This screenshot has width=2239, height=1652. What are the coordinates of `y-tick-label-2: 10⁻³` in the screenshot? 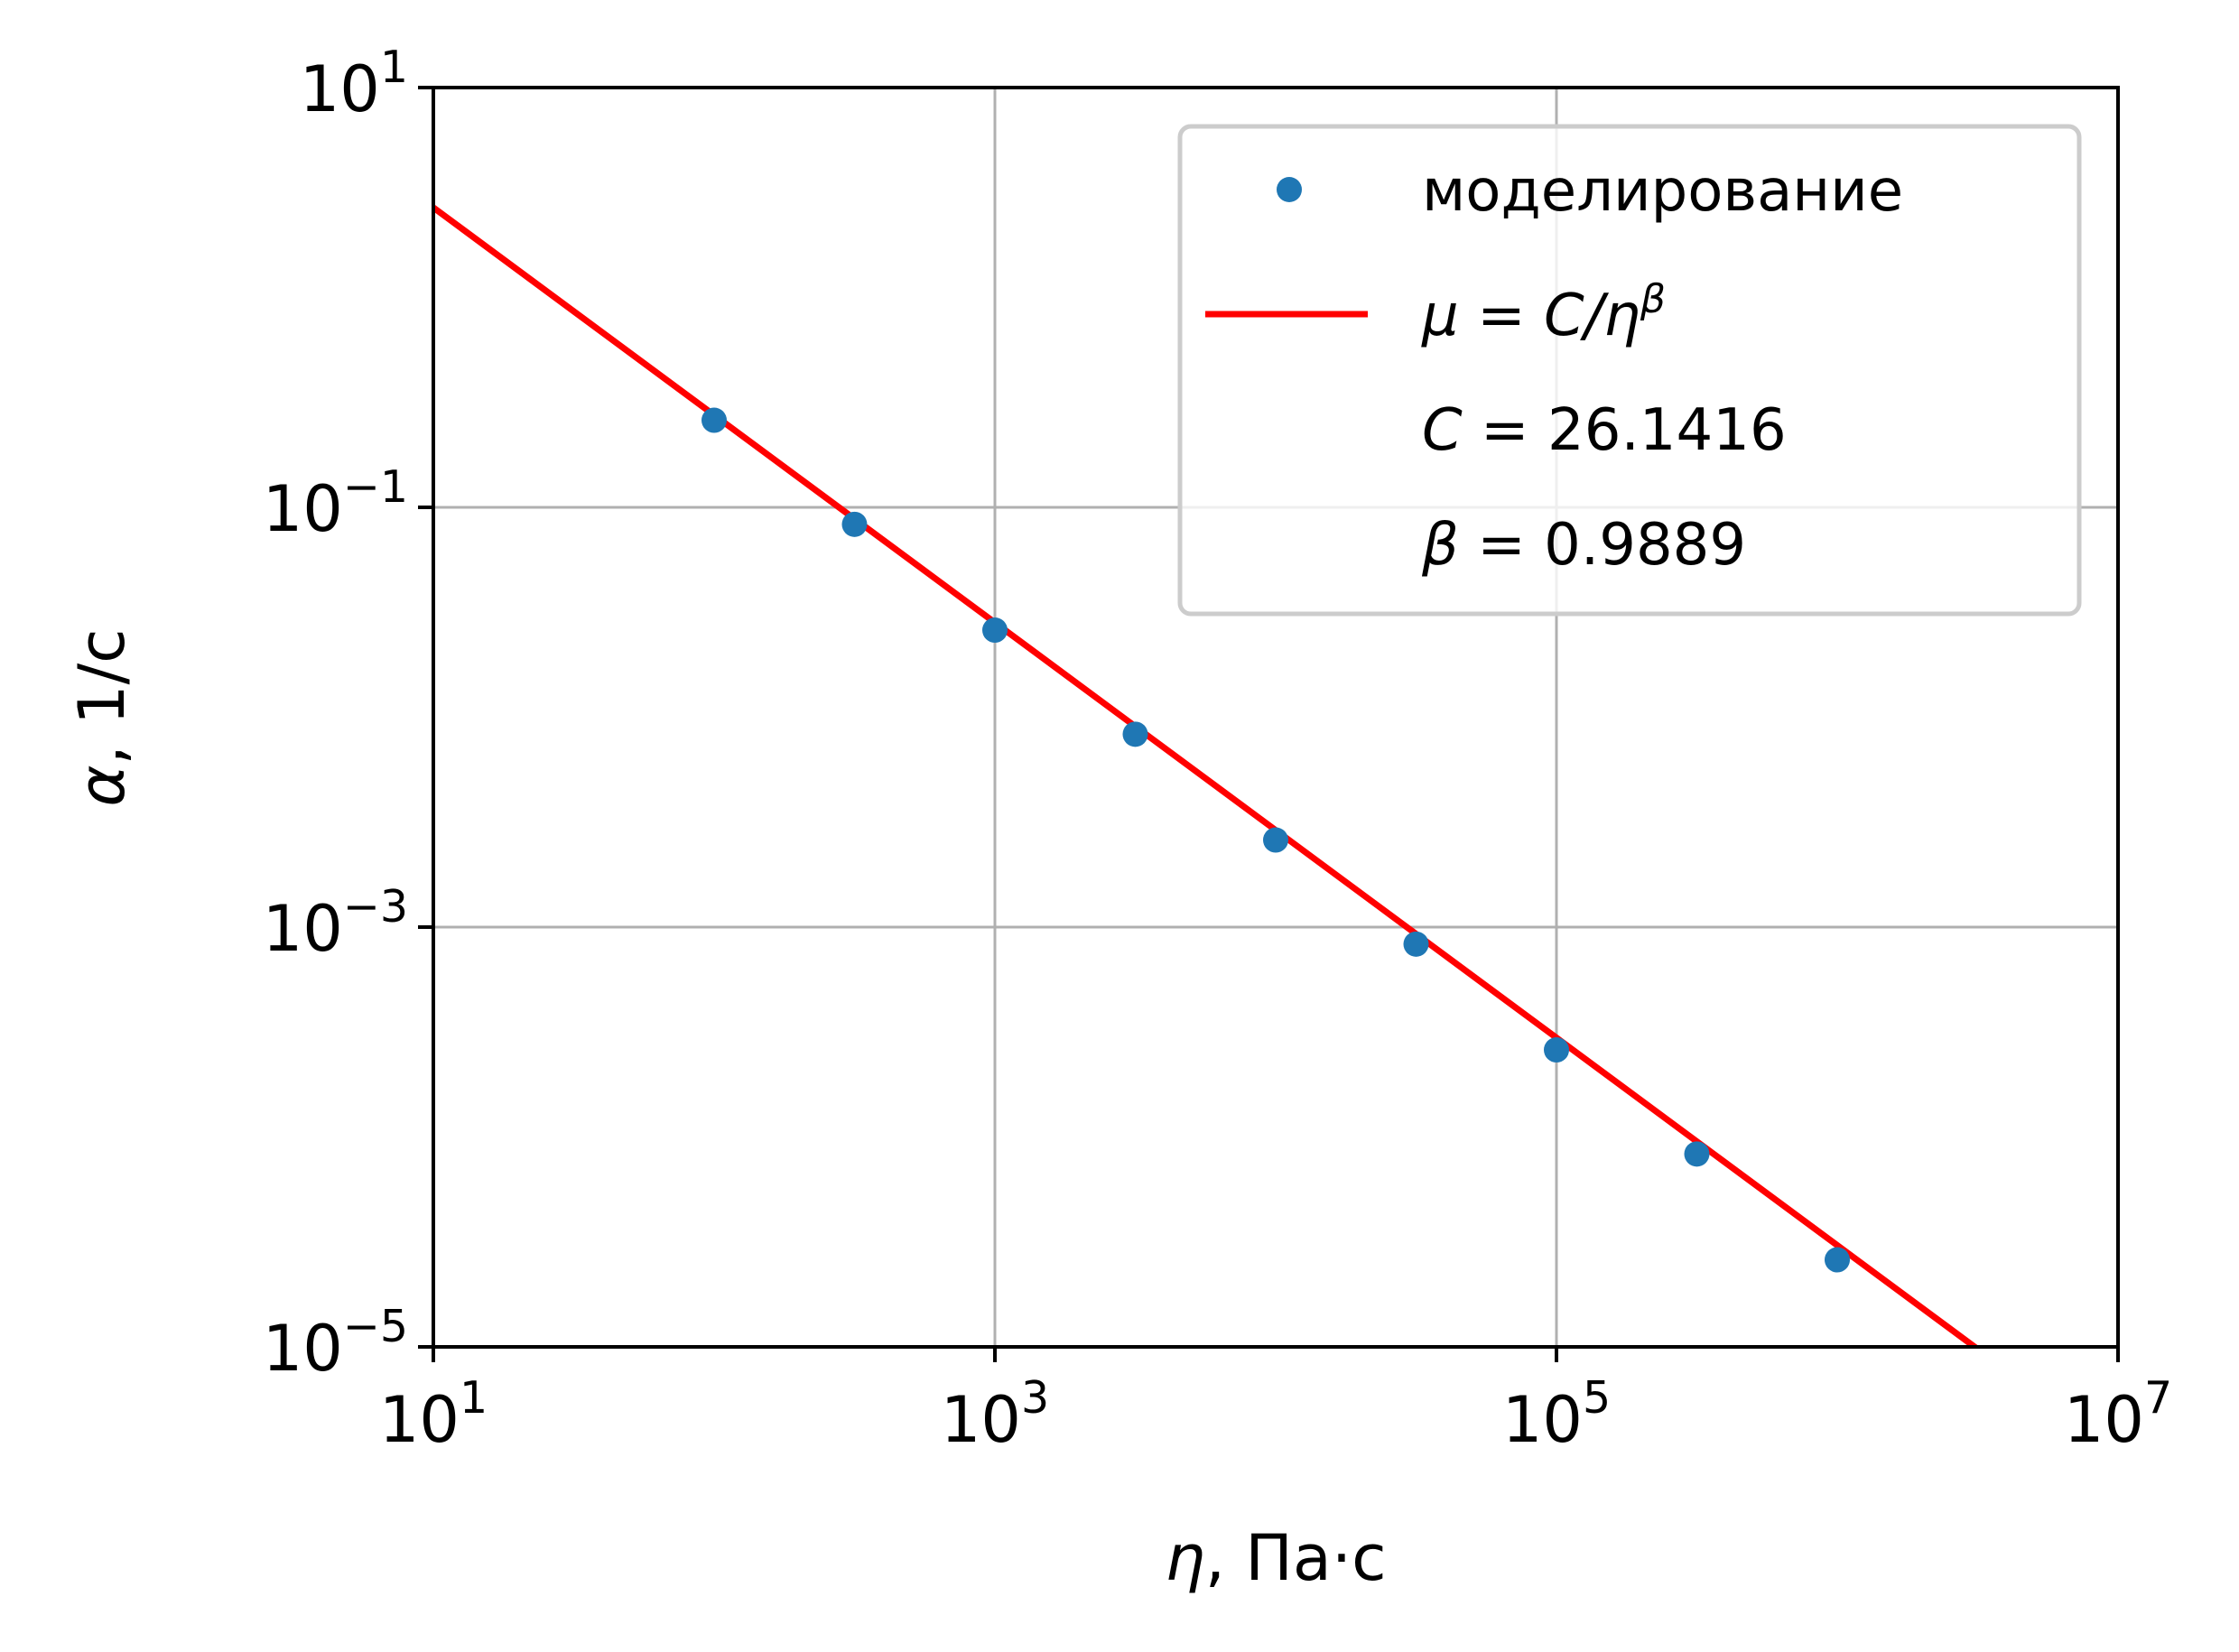 It's located at (336, 923).